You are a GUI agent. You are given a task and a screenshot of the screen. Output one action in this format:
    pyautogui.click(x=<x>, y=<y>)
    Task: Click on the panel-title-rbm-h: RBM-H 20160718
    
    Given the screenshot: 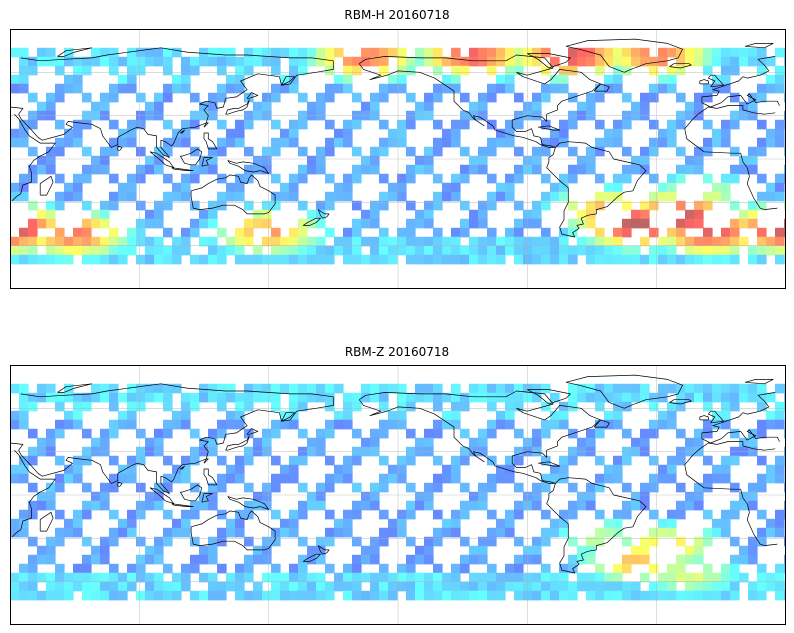 What is the action you would take?
    pyautogui.click(x=397, y=15)
    